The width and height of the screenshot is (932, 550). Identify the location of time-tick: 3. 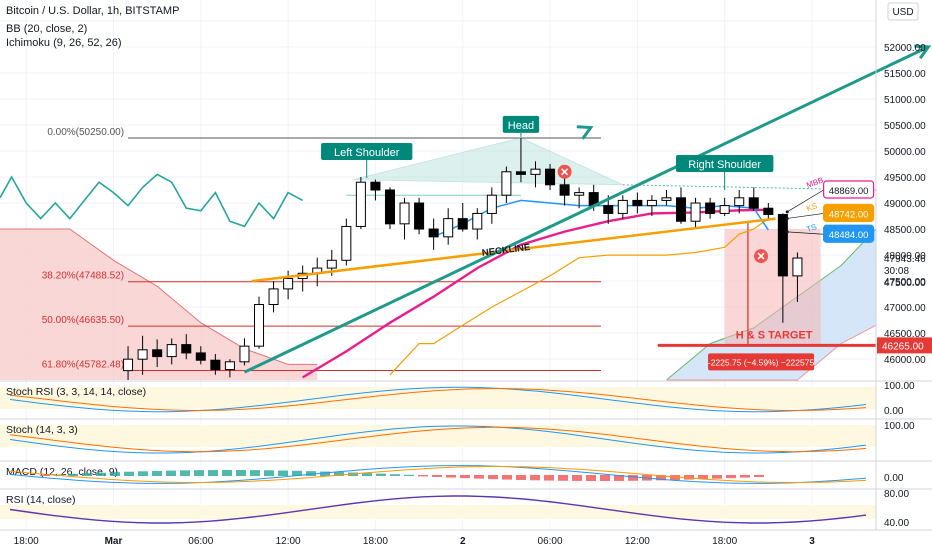
(812, 541).